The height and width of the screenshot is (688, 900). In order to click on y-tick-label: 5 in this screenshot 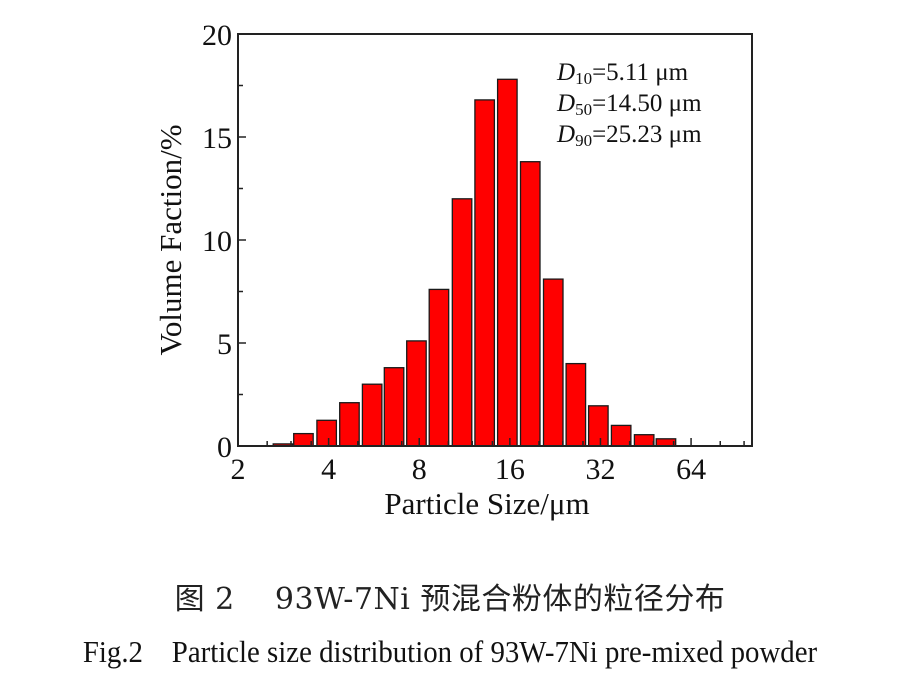, I will do `click(224, 344)`.